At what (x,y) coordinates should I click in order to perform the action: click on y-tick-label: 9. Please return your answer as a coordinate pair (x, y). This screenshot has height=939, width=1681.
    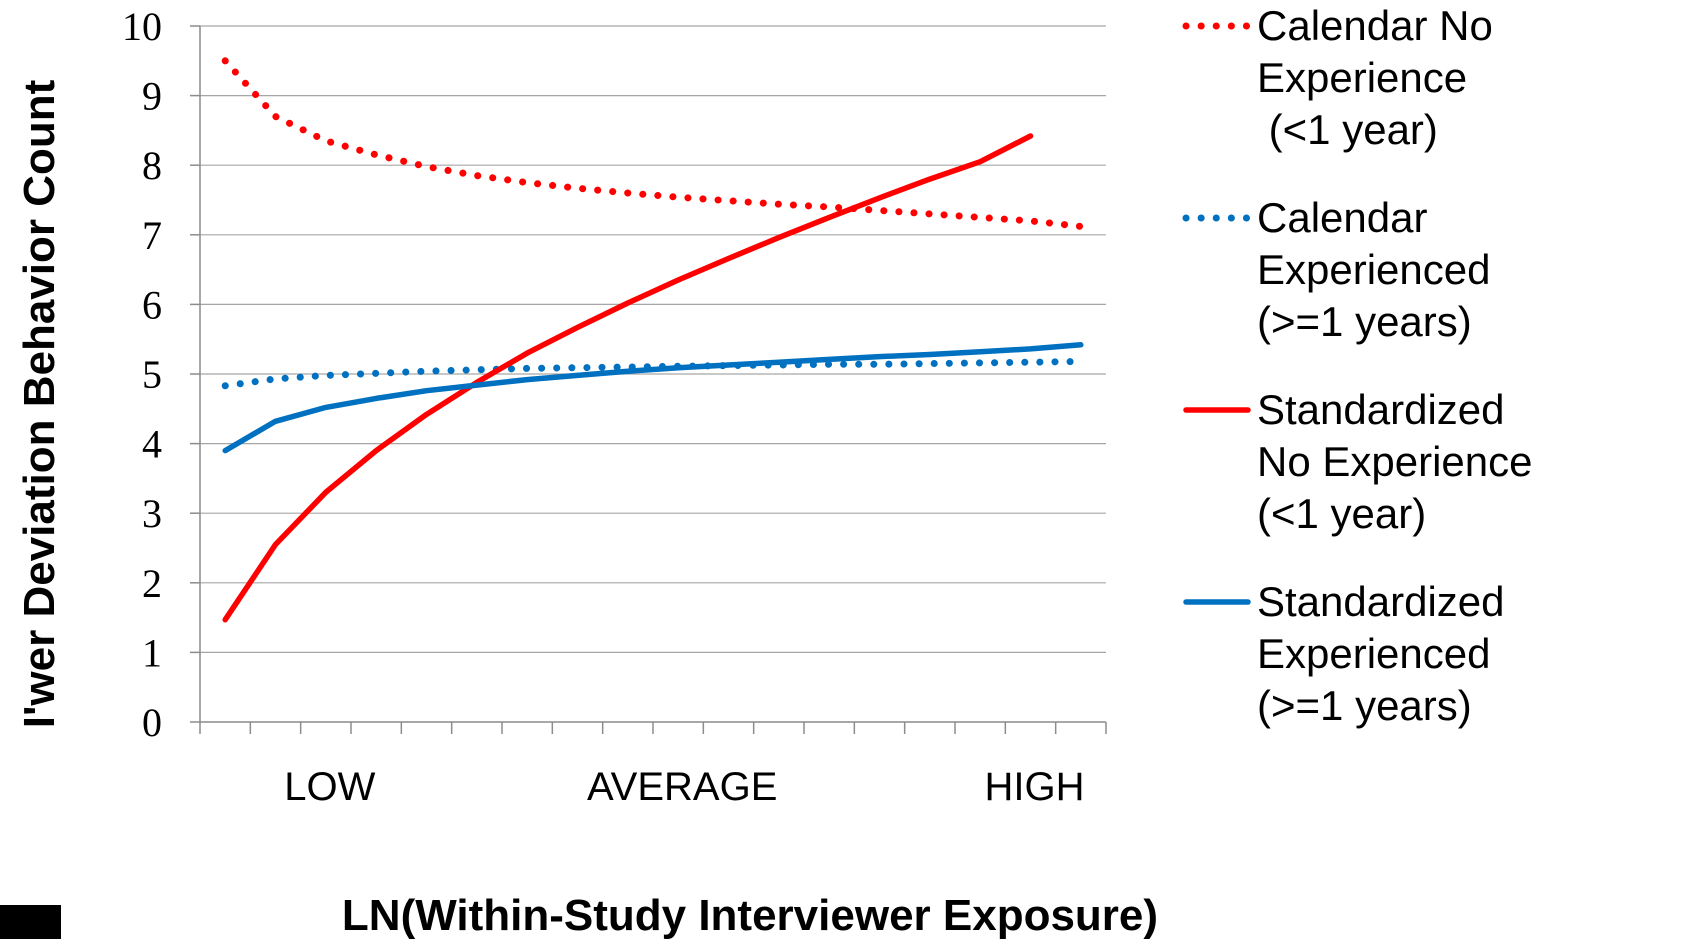
    Looking at the image, I should click on (152, 96).